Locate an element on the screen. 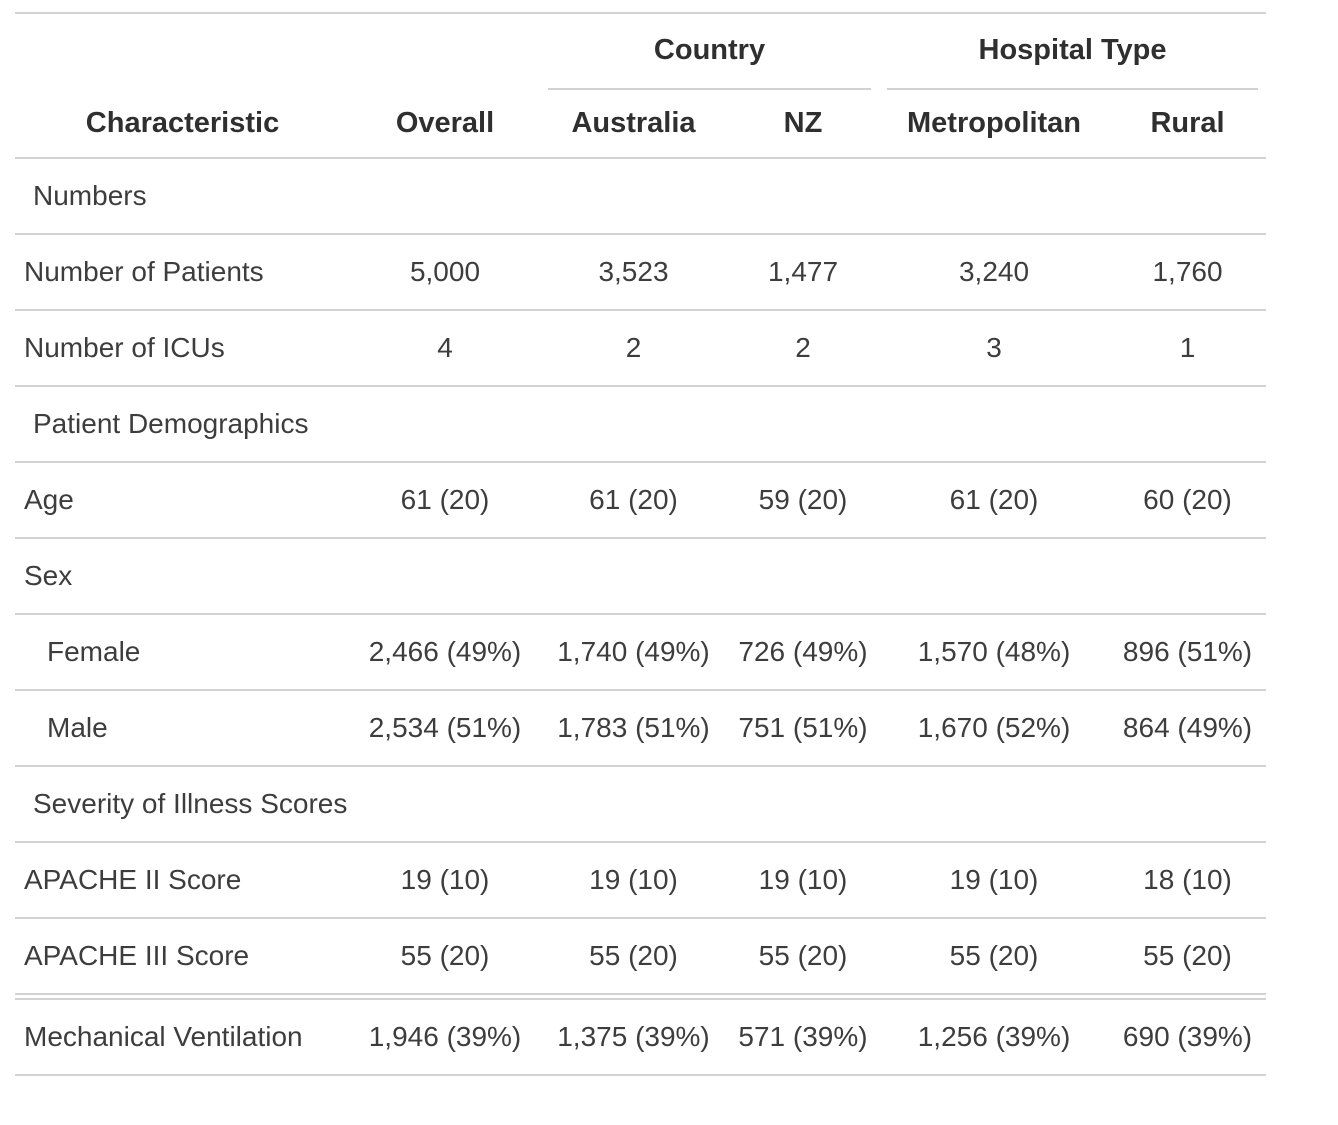 The width and height of the screenshot is (1338, 1125). table-row: Number of ICUs 4 2 2 3 1 is located at coordinates (641, 349).